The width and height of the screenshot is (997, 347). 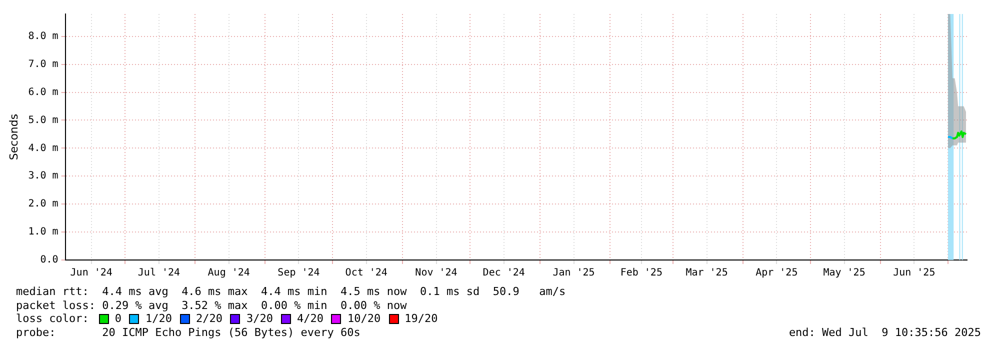 What do you see at coordinates (158, 318) in the screenshot?
I see `legend-label: 1/20` at bounding box center [158, 318].